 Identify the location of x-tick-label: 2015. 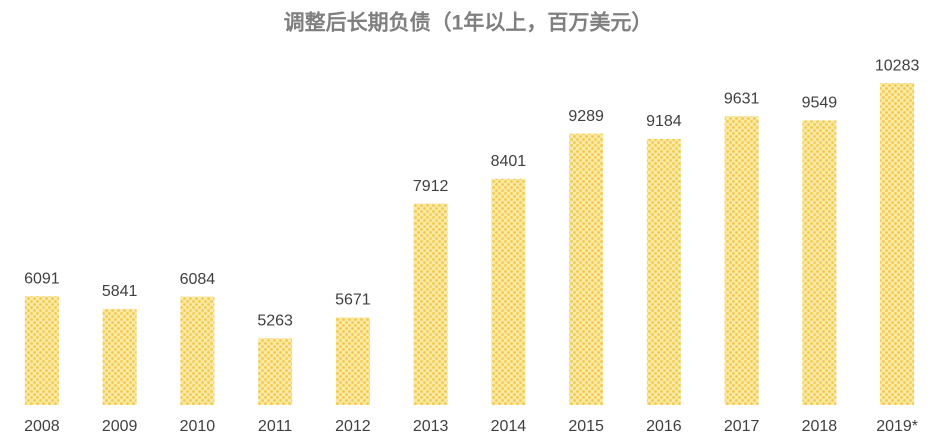
(586, 426).